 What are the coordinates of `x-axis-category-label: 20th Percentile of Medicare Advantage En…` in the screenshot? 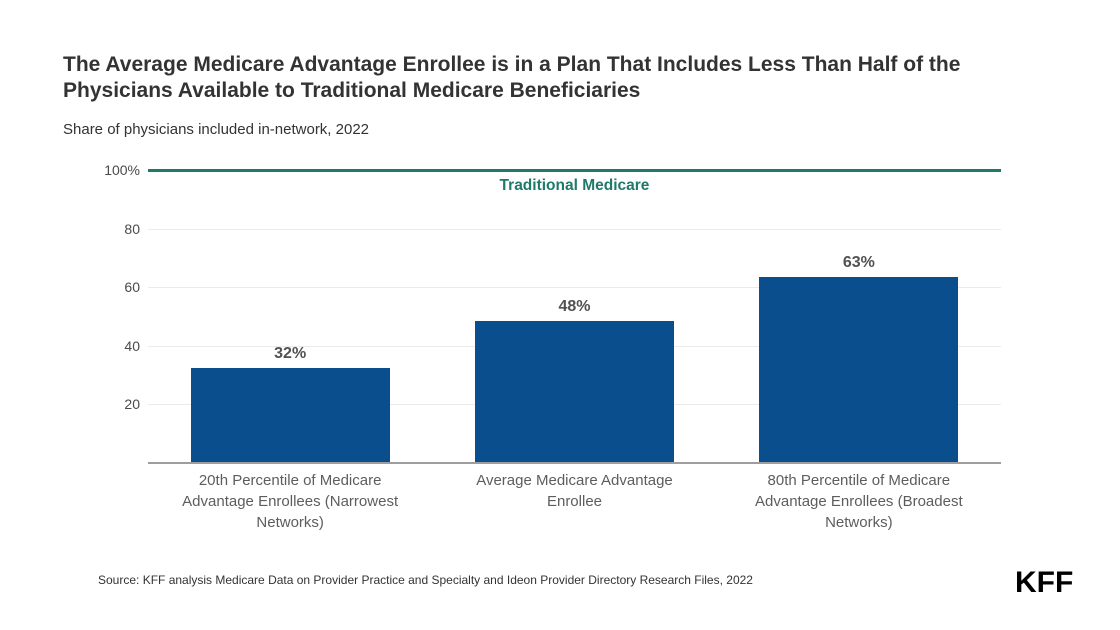 It's located at (290, 501).